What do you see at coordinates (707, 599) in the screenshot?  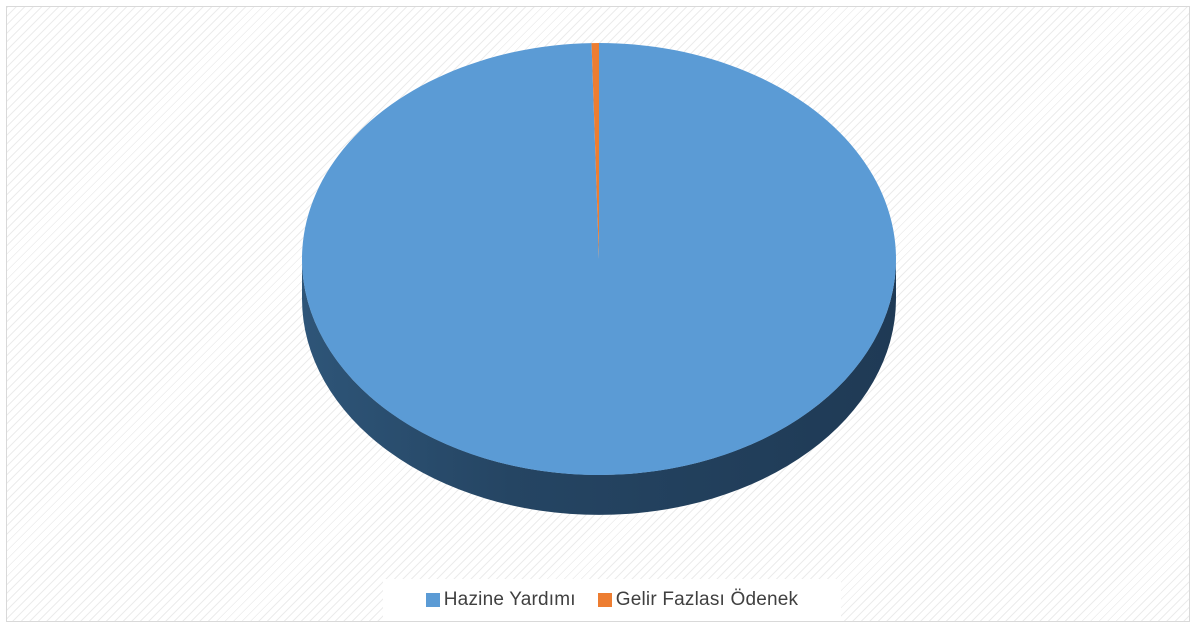 I see `legend-label: Gelir Fazlası Ödenek` at bounding box center [707, 599].